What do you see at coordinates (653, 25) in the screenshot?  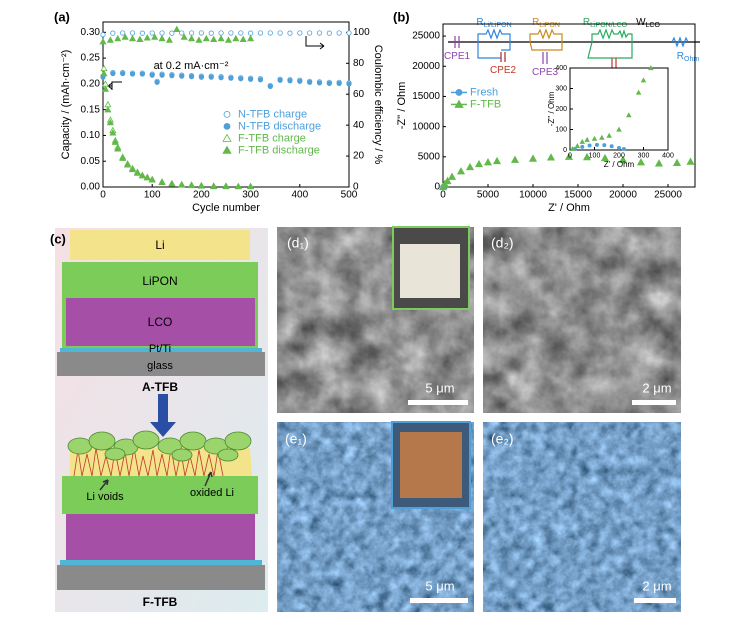 I see `label-sub: LCO` at bounding box center [653, 25].